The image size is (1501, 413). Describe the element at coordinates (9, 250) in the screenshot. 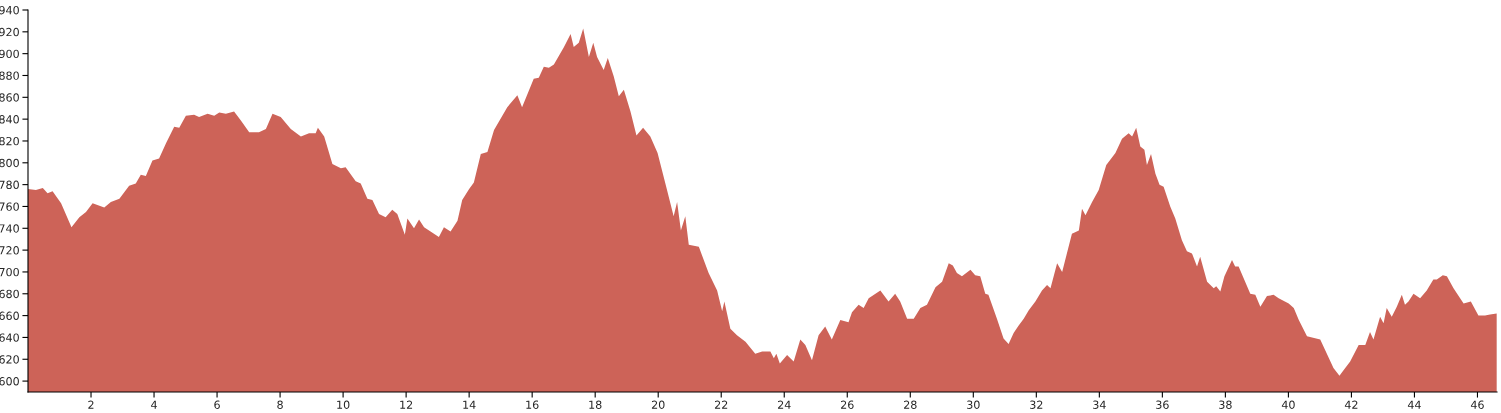

I see `y-tick-label: 720` at that location.